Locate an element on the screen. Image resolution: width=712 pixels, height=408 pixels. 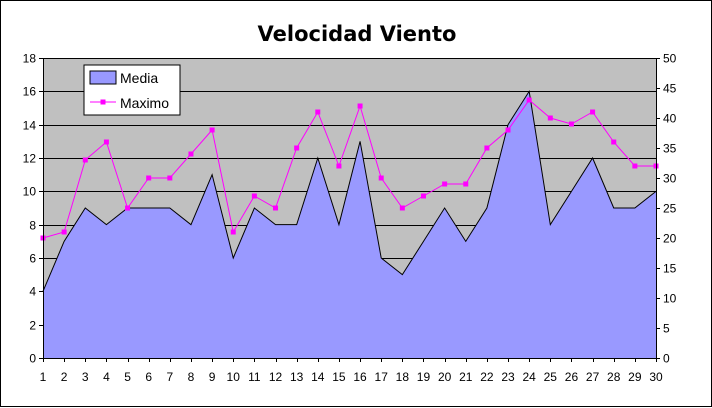
x-tick-label: 25 is located at coordinates (551, 377).